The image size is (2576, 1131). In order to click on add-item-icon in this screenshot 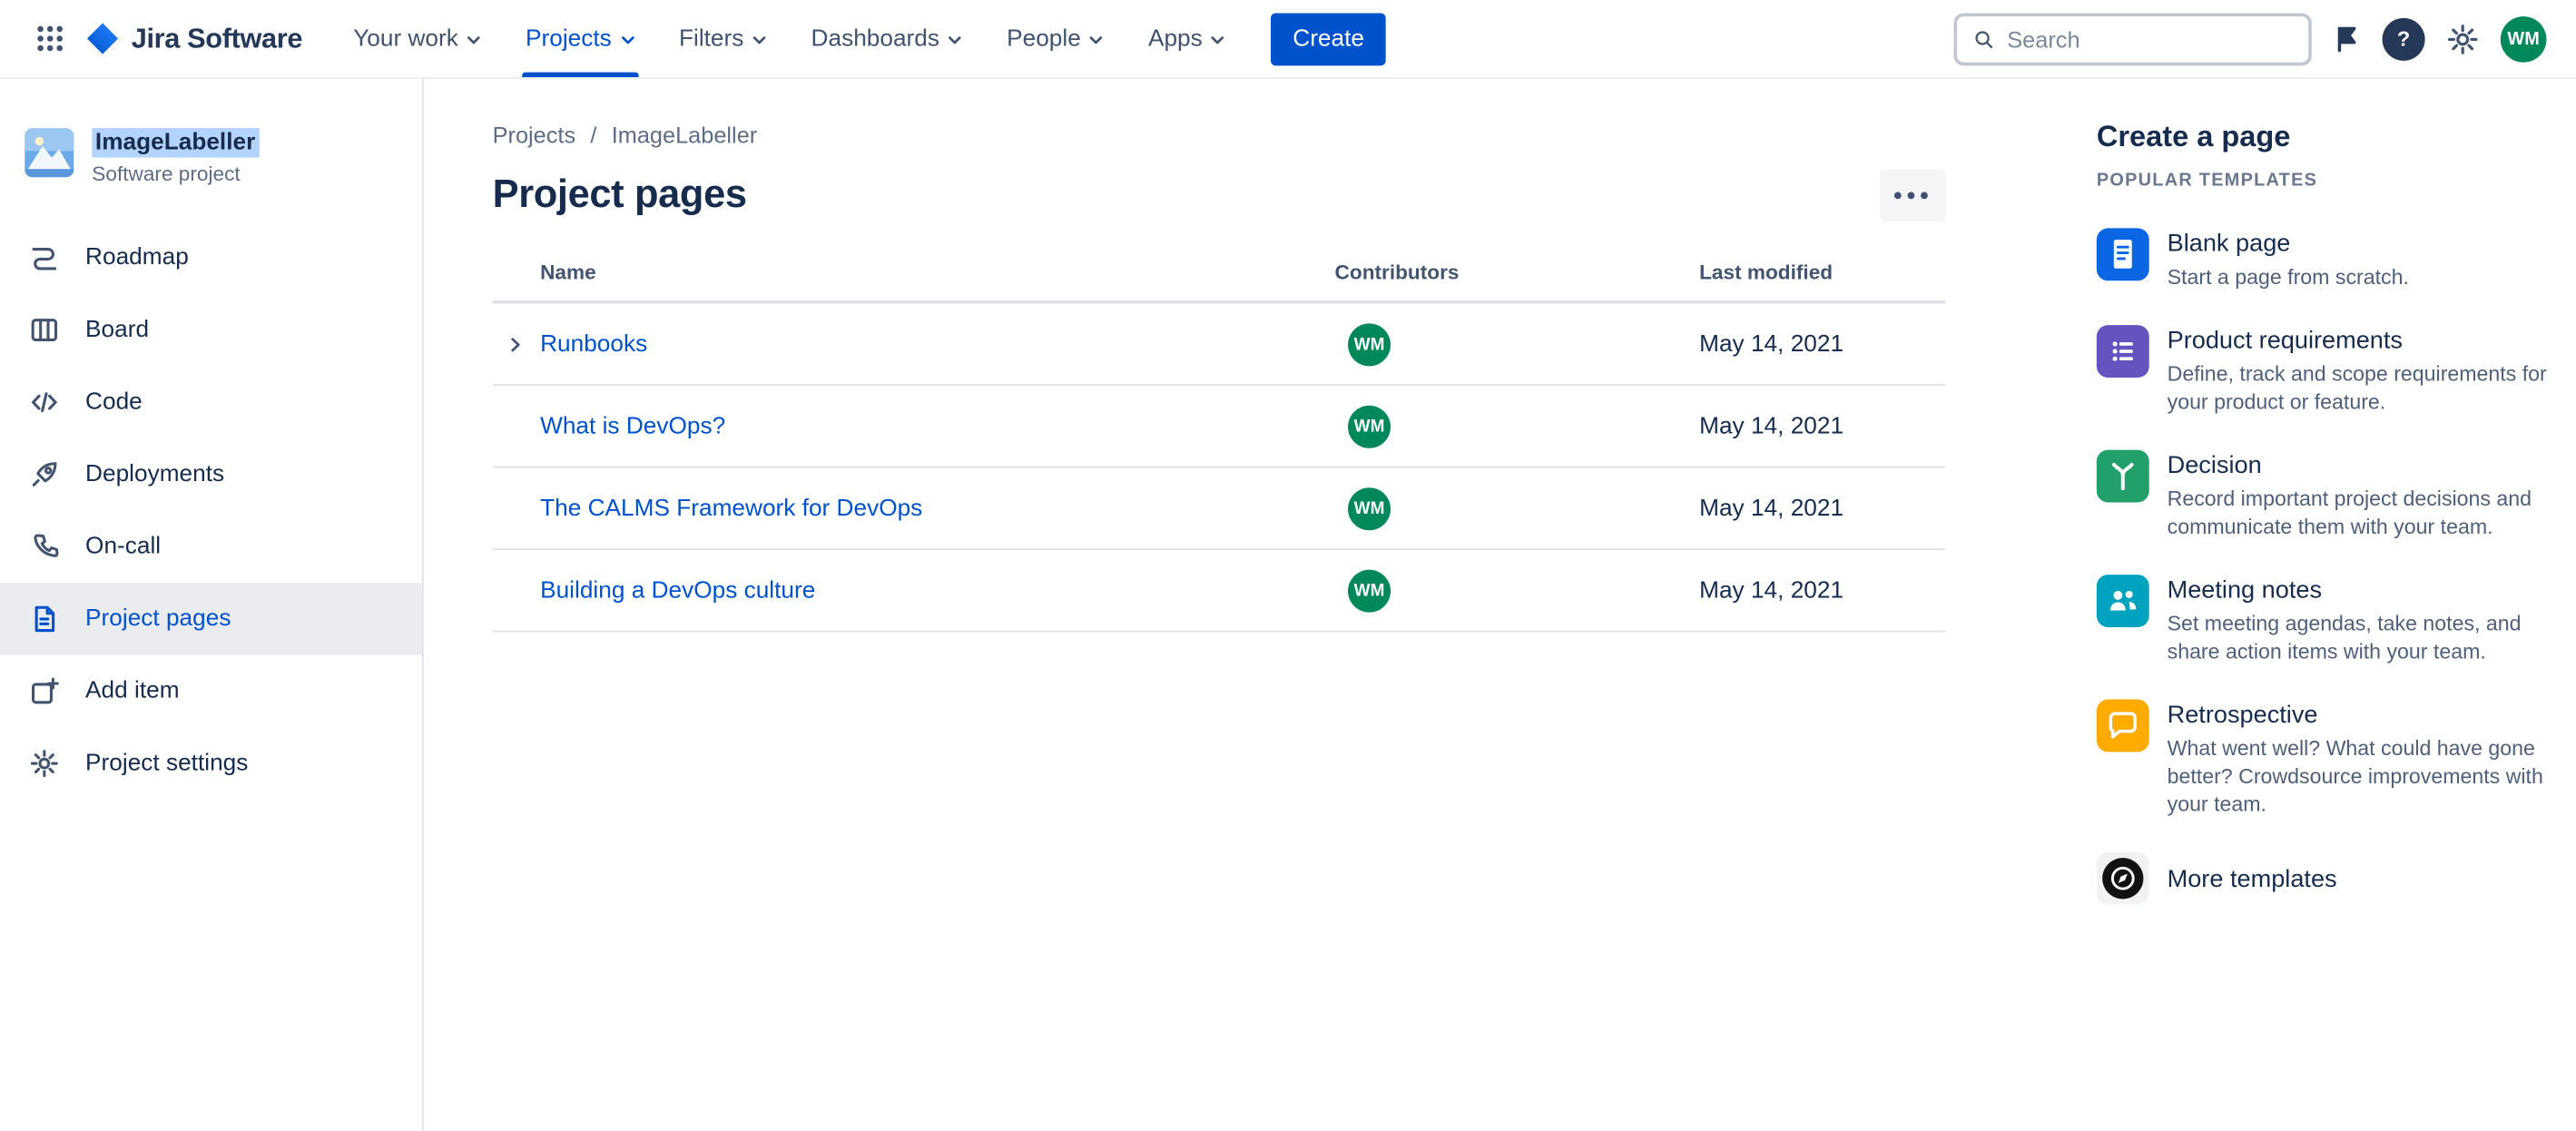, I will do `click(45, 690)`.